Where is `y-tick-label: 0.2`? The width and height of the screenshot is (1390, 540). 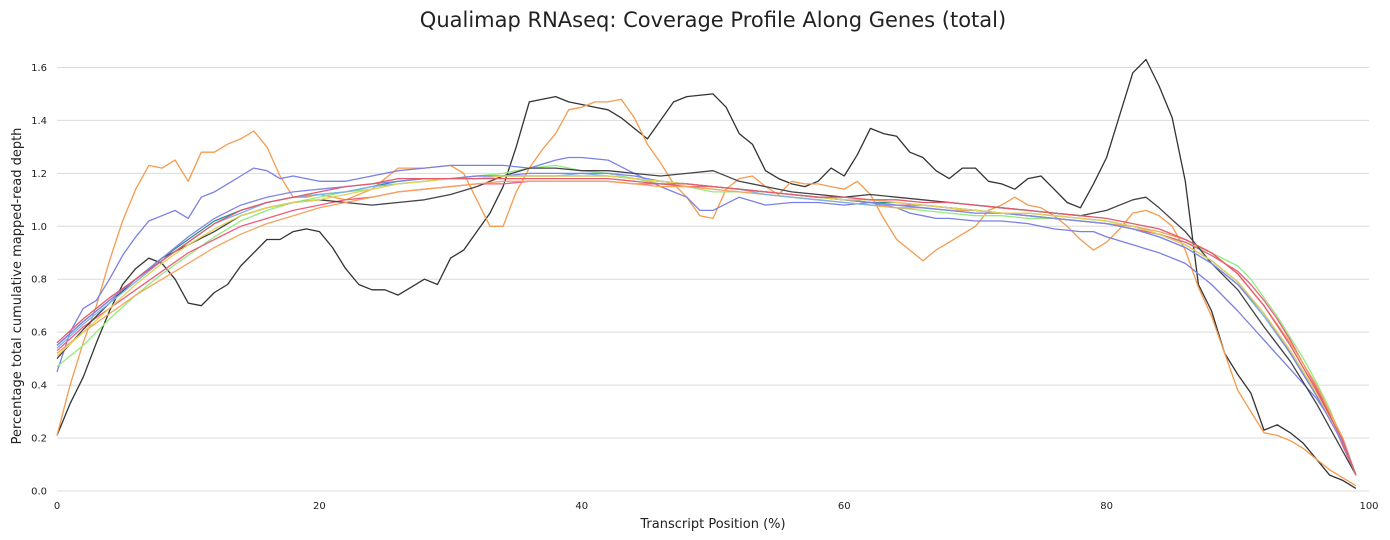 y-tick-label: 0.2 is located at coordinates (39, 439).